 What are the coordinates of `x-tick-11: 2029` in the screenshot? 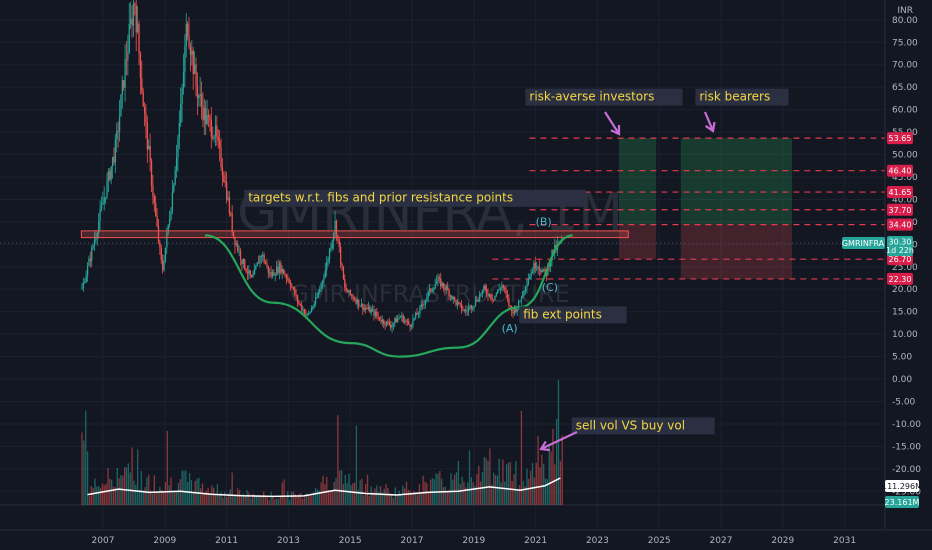 It's located at (782, 541).